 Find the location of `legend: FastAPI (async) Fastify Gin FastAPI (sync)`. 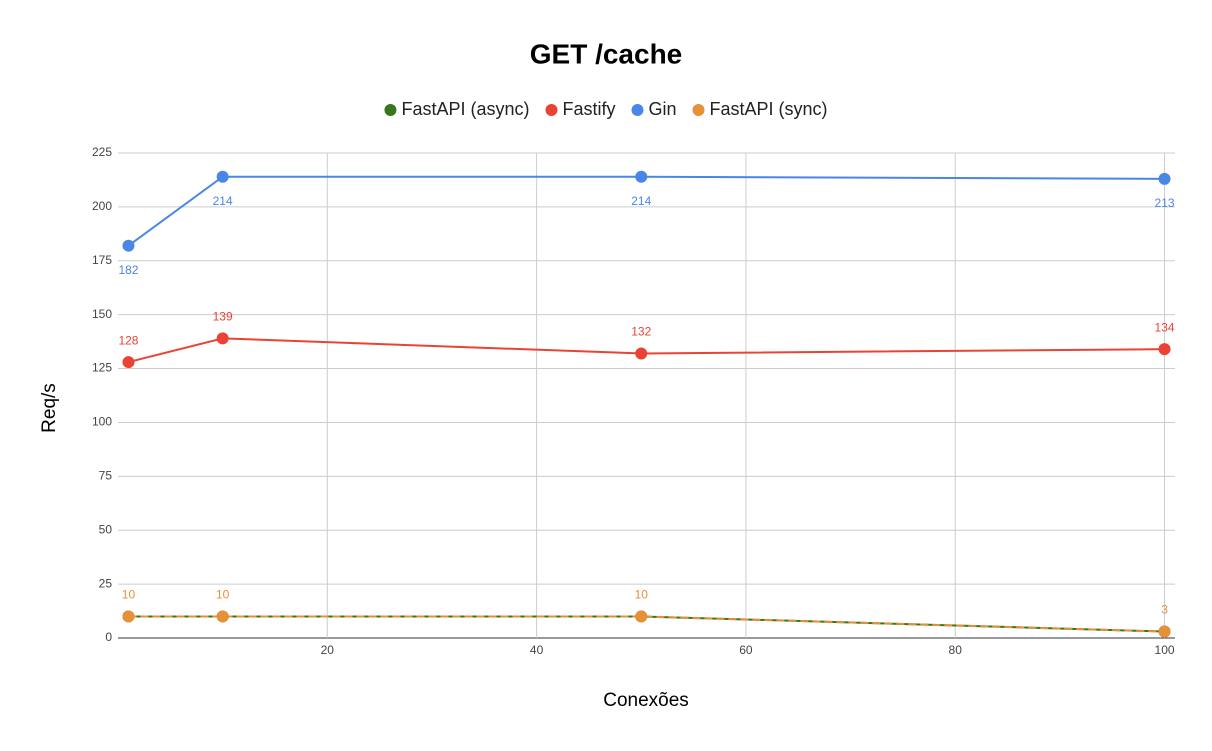

legend: FastAPI (async) Fastify Gin FastAPI (sync) is located at coordinates (606, 109).